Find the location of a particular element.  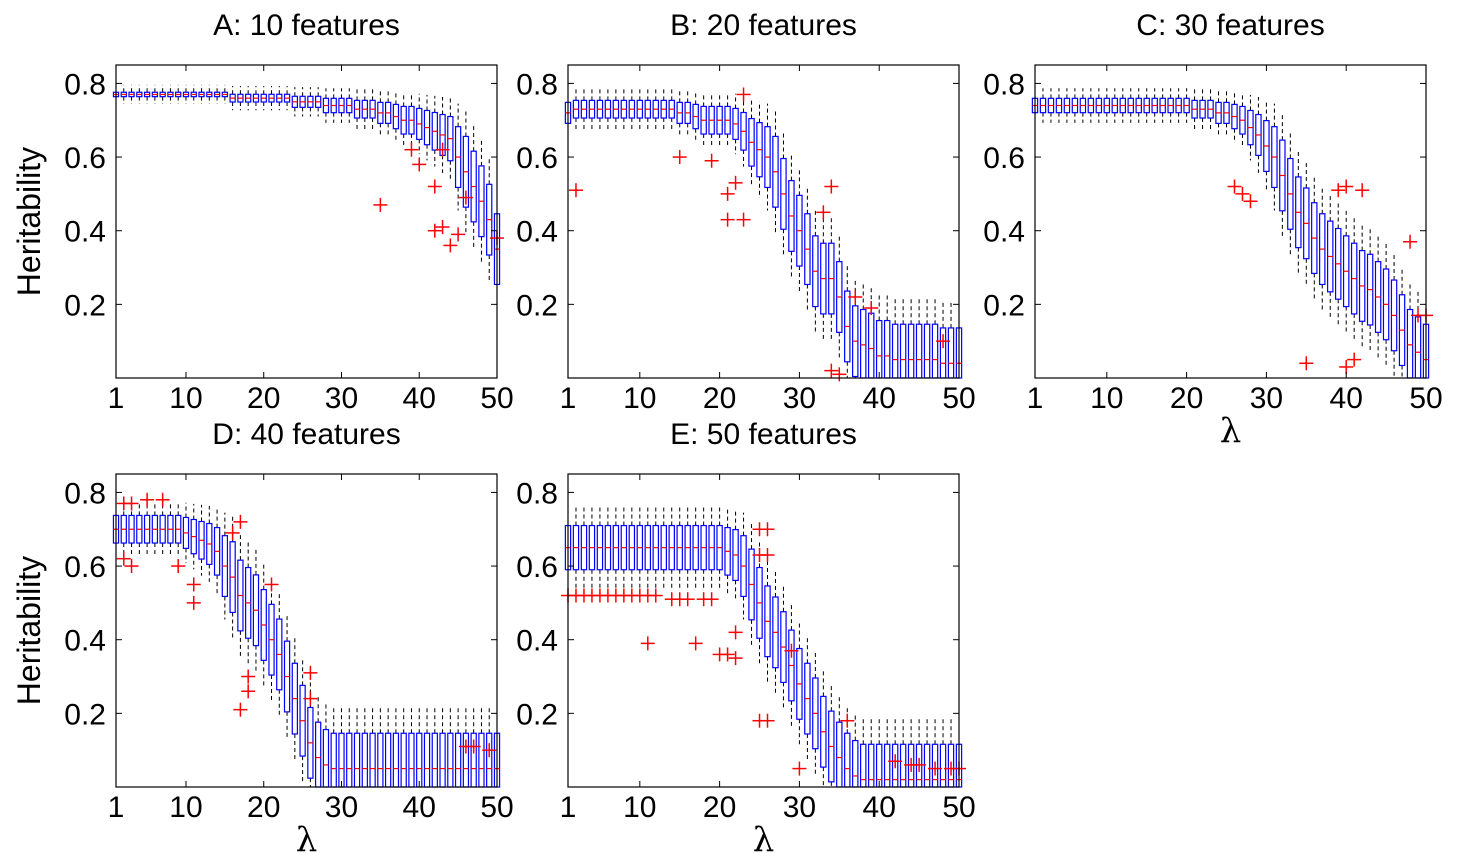

y-tick-label: 0.2 is located at coordinates (537, 305).